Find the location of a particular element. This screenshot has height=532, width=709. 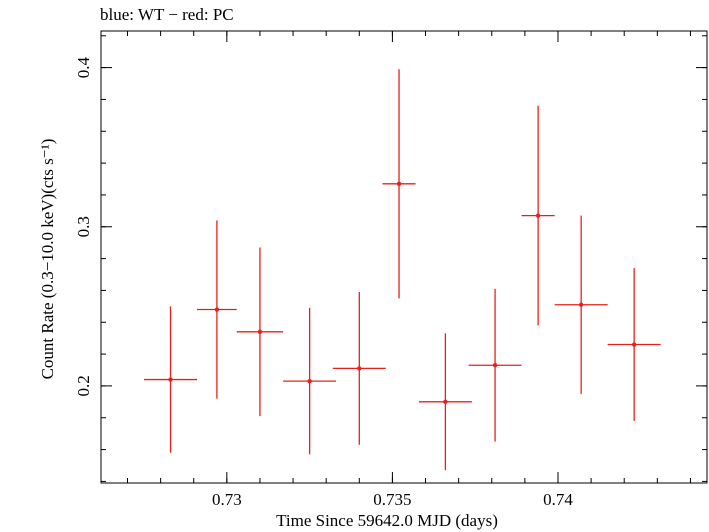

y-axis-label: Count Rate (0.3−10.0 keV)(cts s⁻¹) is located at coordinates (47, 259).